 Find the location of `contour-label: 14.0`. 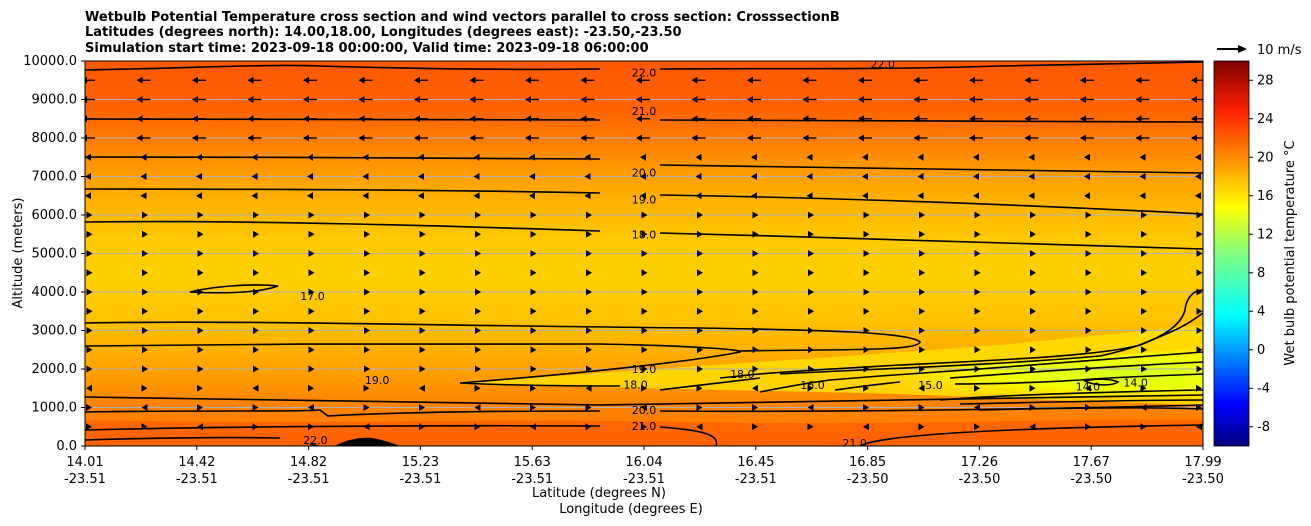

contour-label: 14.0 is located at coordinates (1088, 386).